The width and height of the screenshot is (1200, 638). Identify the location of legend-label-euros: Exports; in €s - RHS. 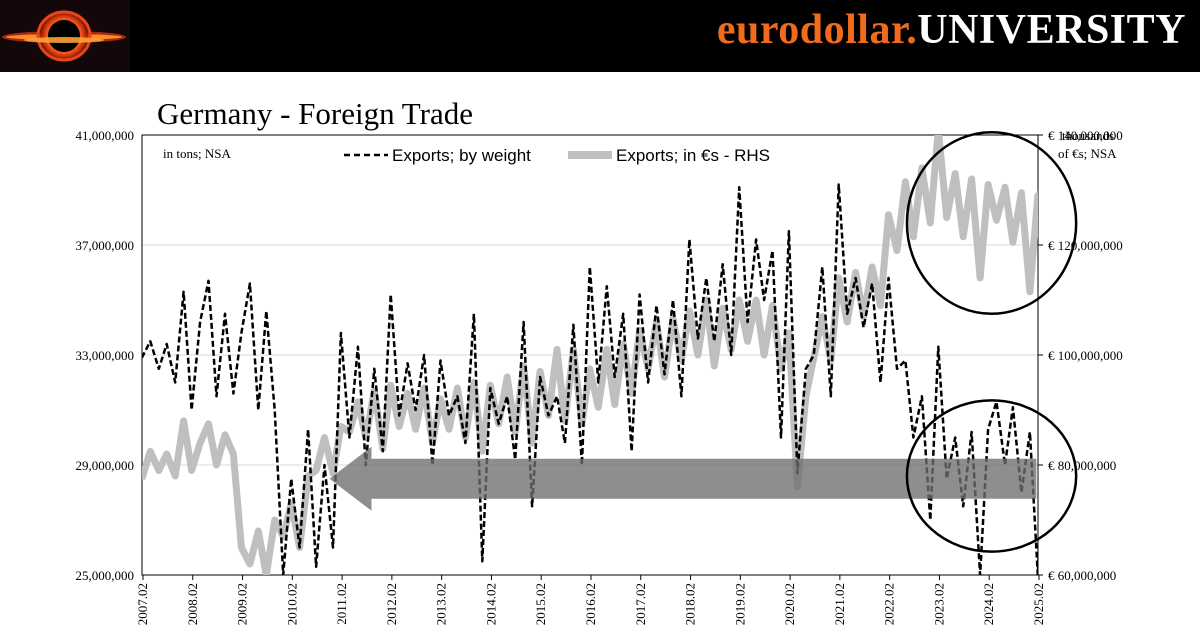
(693, 155).